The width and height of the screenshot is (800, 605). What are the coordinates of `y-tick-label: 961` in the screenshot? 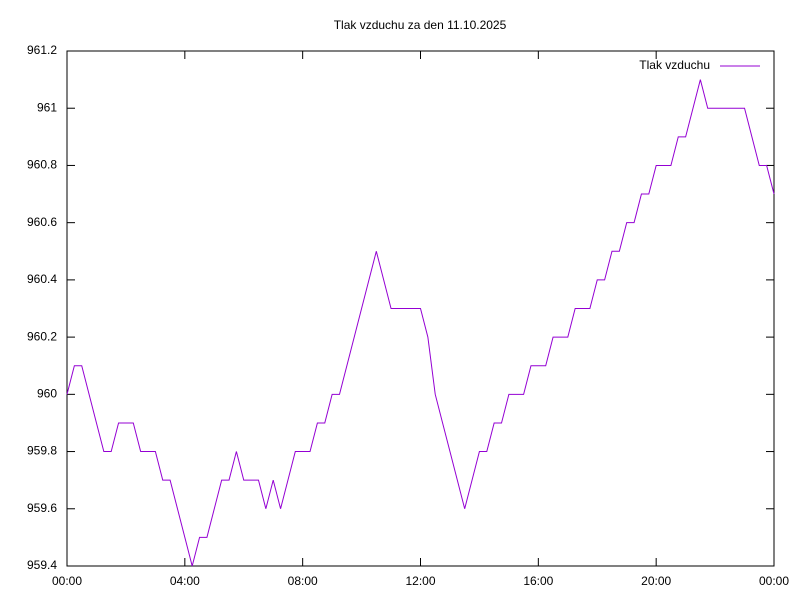 It's located at (47, 107).